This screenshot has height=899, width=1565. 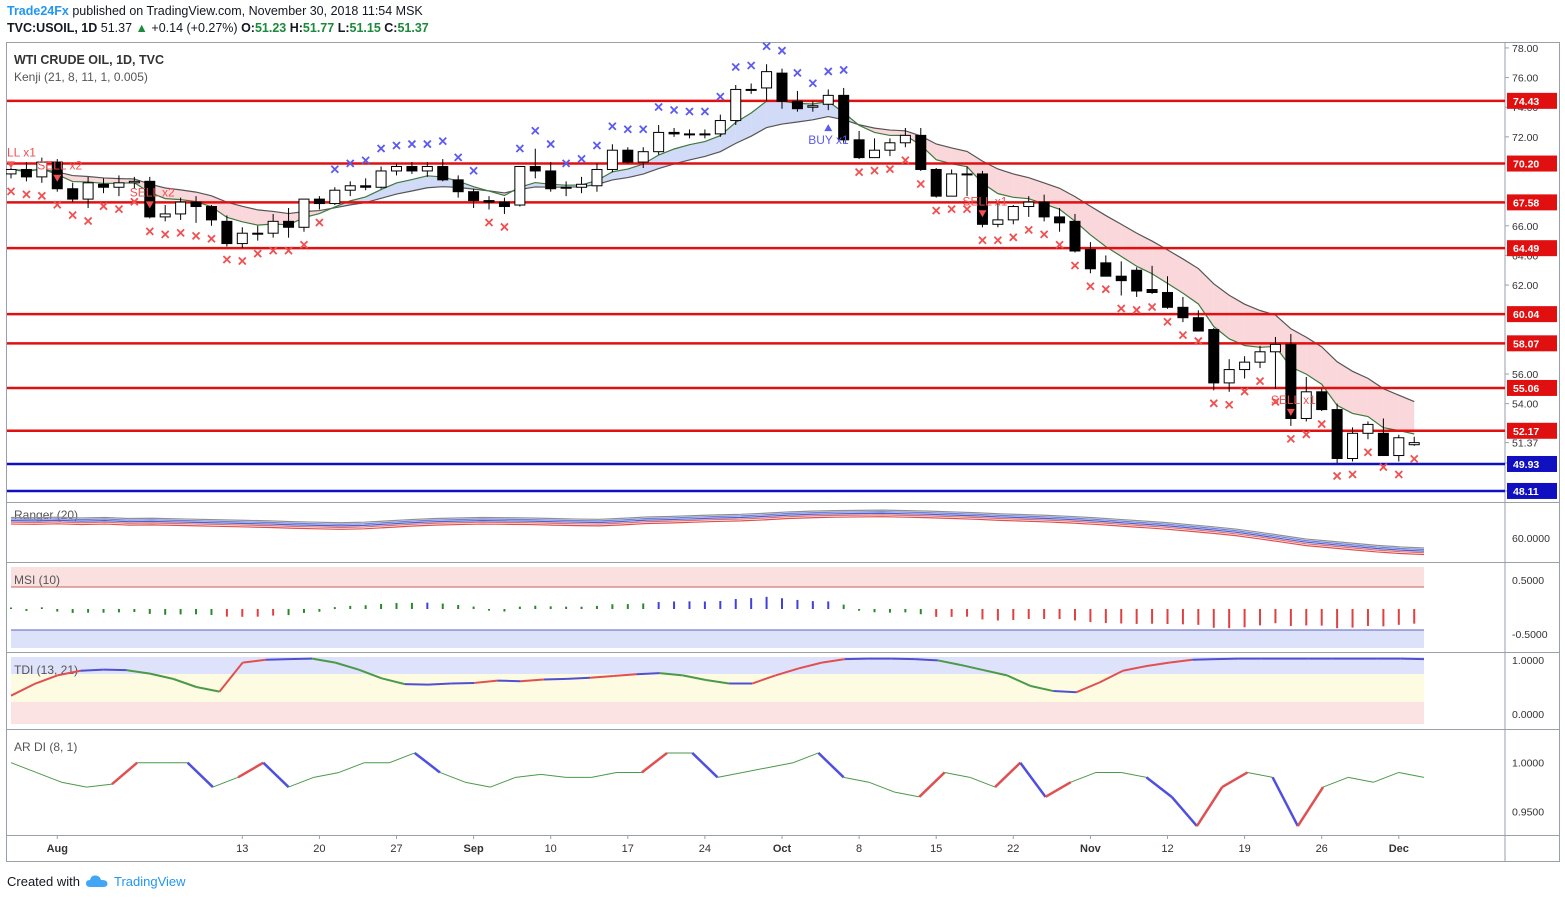 What do you see at coordinates (628, 849) in the screenshot?
I see `time-tick-label: 17` at bounding box center [628, 849].